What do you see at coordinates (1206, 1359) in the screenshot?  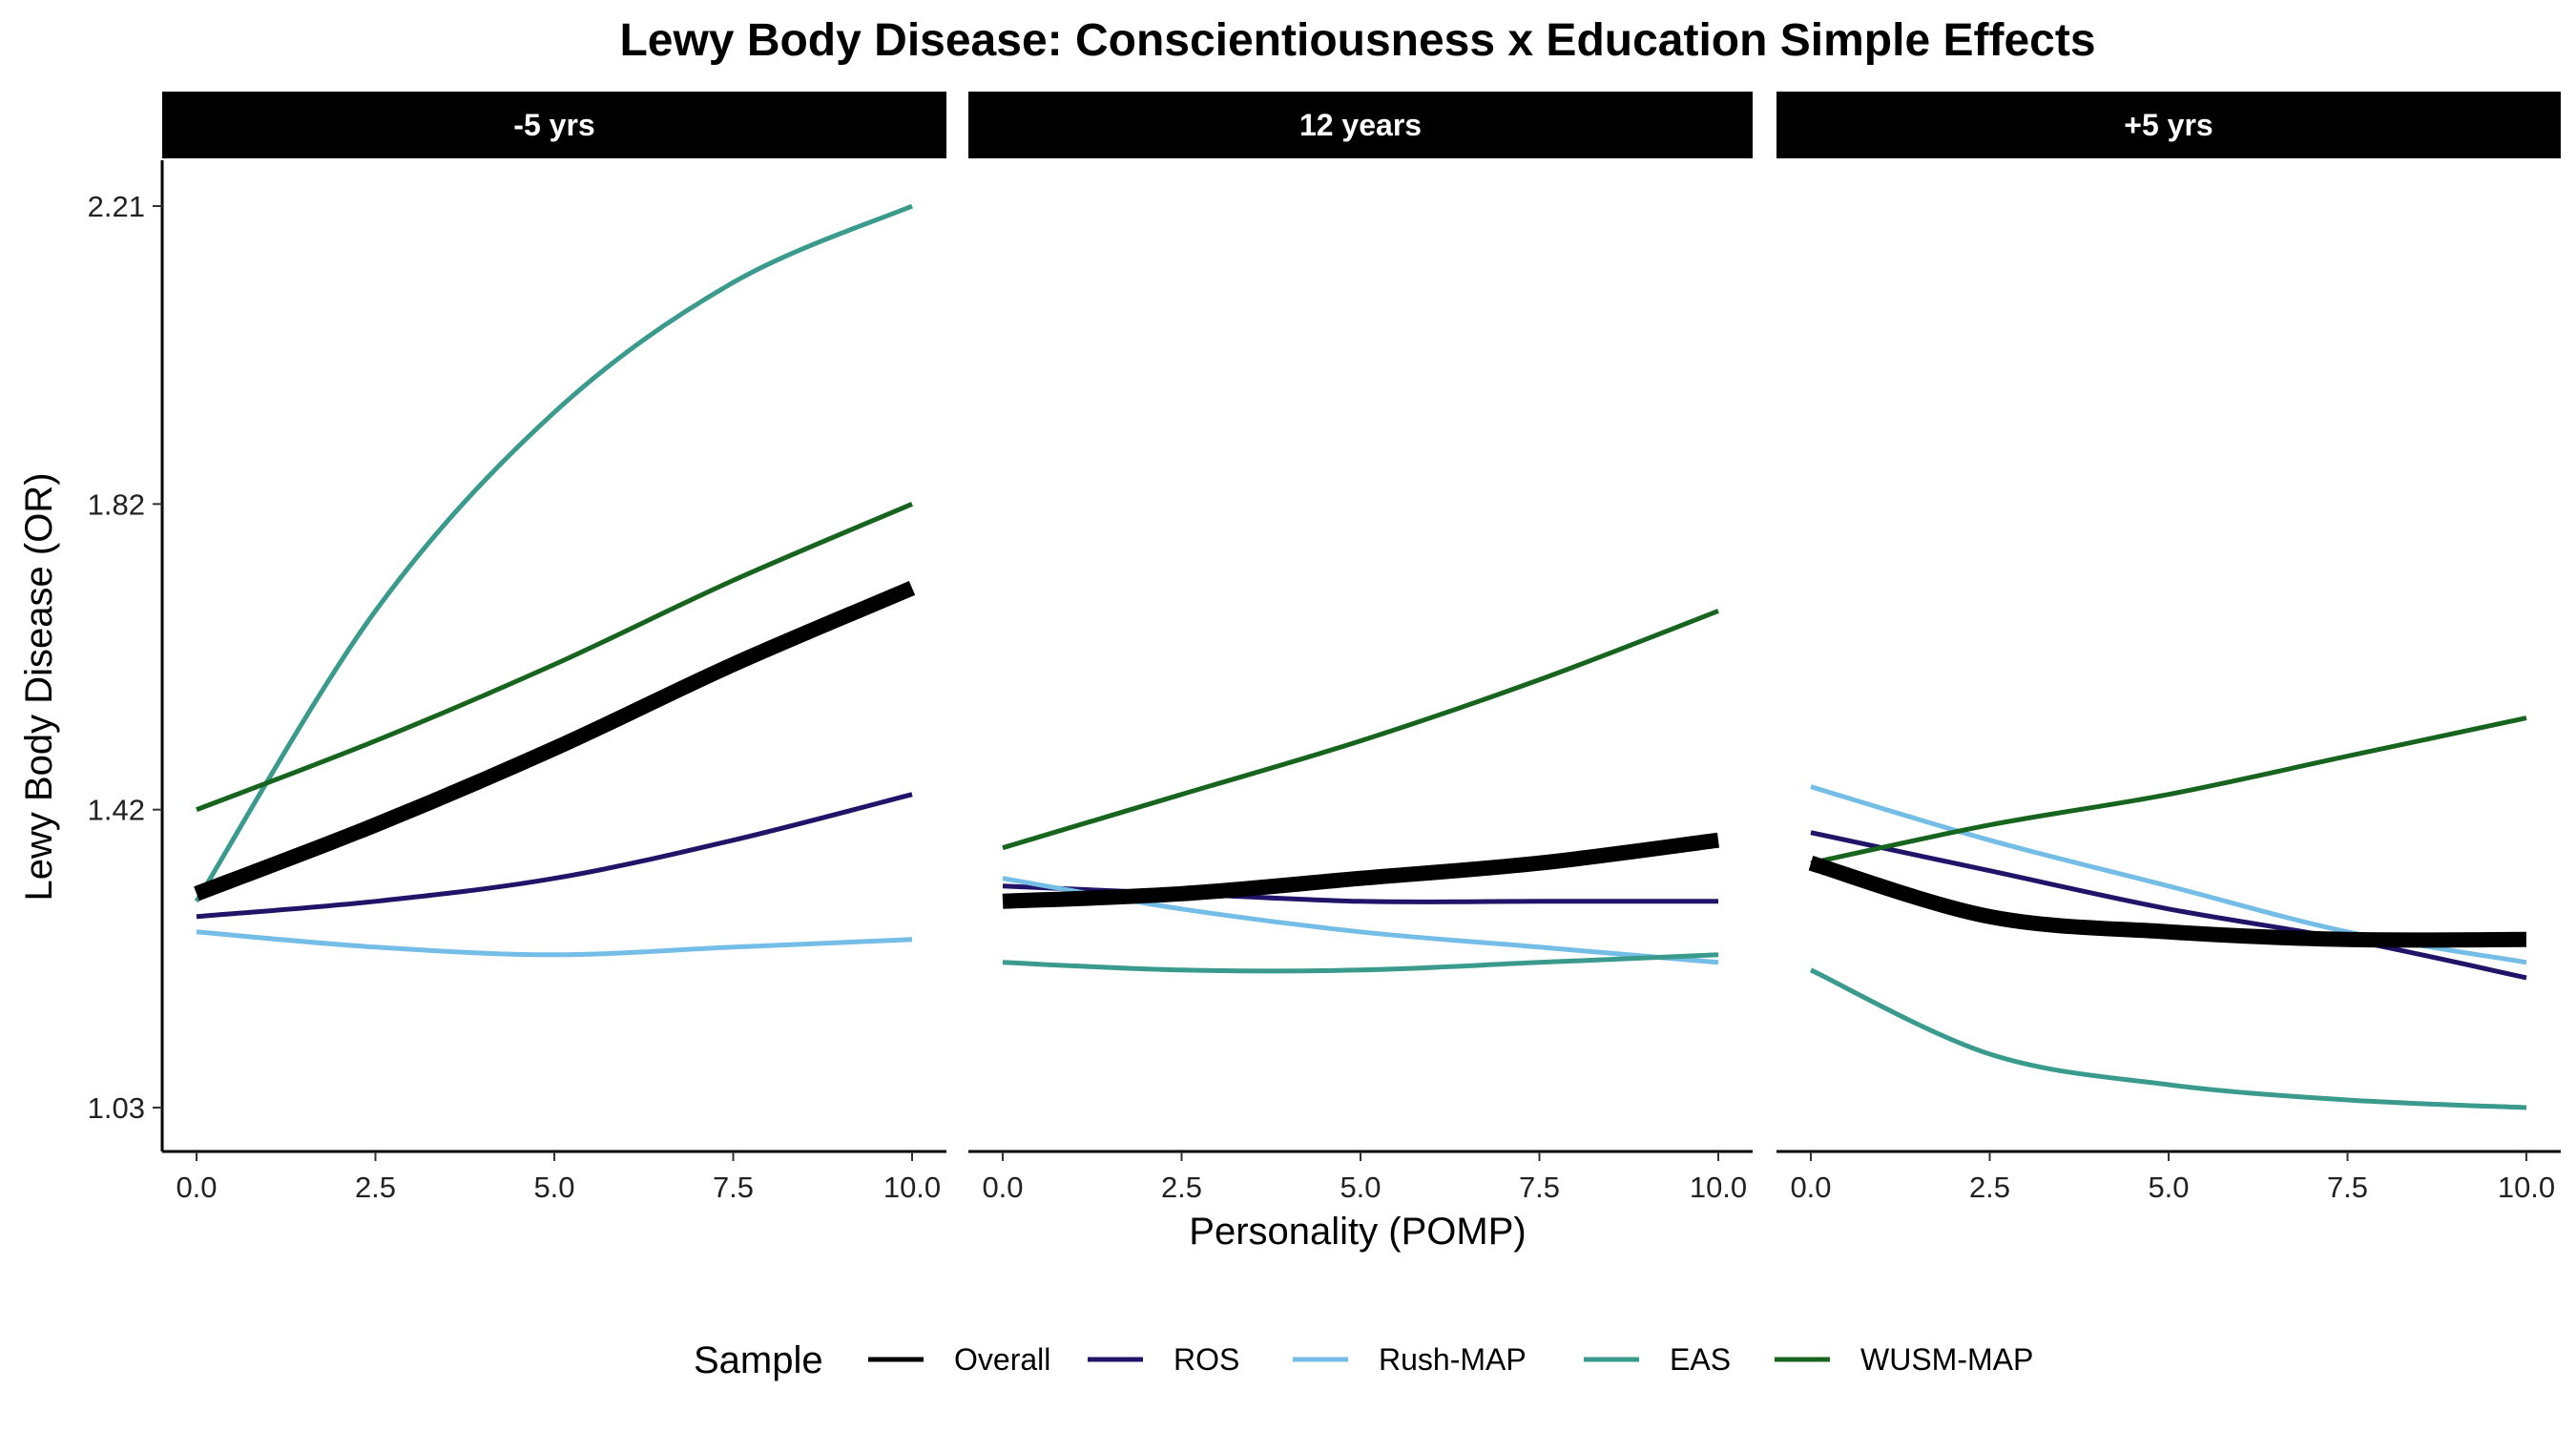 I see `legend-label-ros: ROS` at bounding box center [1206, 1359].